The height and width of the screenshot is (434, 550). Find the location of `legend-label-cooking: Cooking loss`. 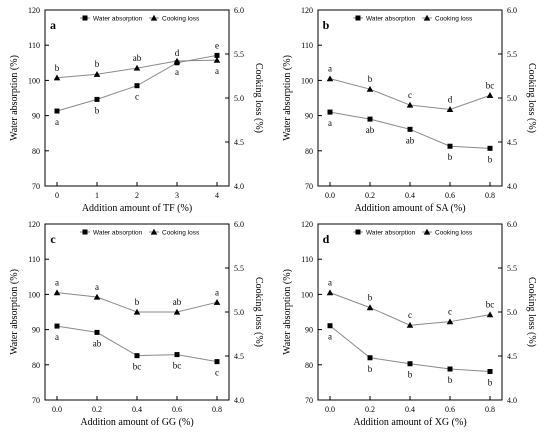

legend-label-cooking: Cooking loss is located at coordinates (181, 19).